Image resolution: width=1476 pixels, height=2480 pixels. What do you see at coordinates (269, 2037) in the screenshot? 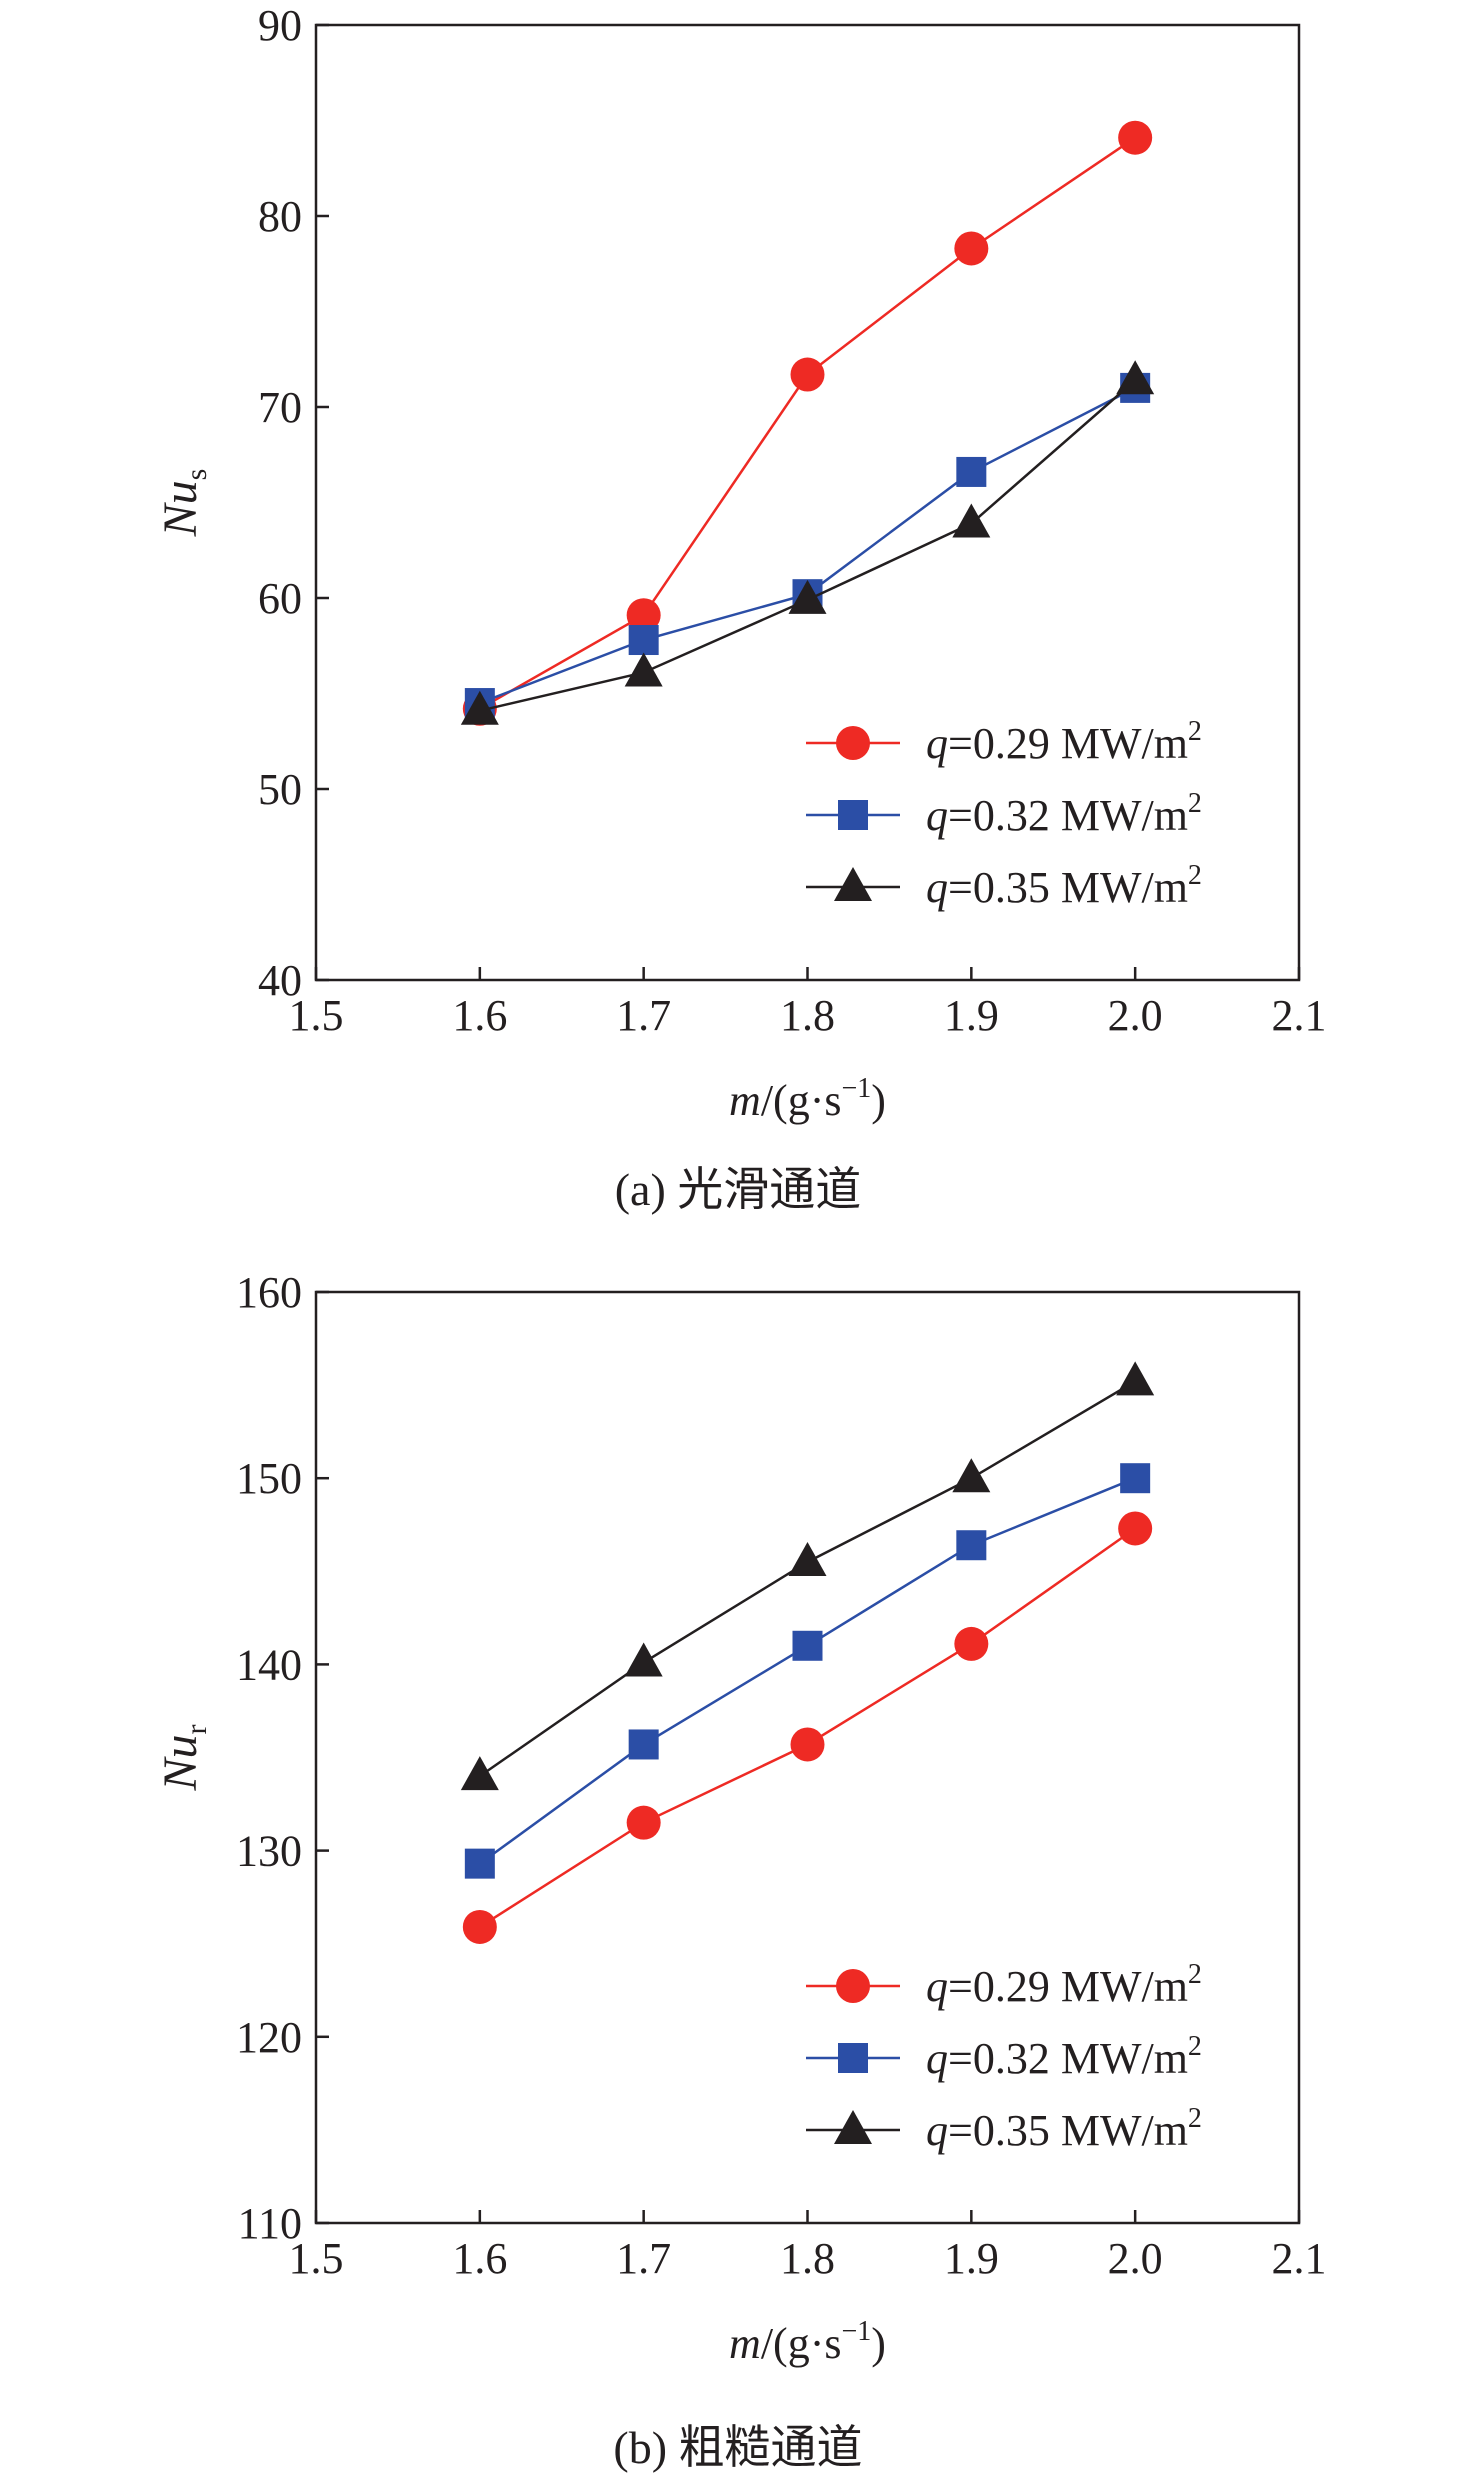
I see `y-tick-label: 120` at bounding box center [269, 2037].